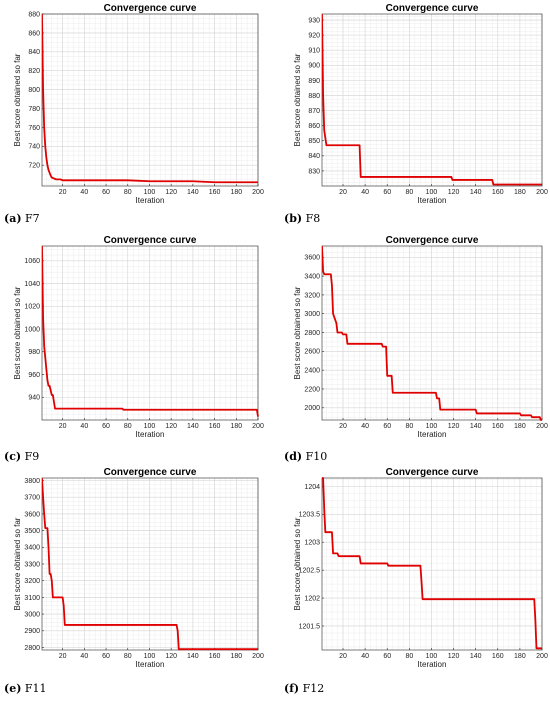  What do you see at coordinates (314, 81) in the screenshot?
I see `y-tick-label: 890` at bounding box center [314, 81].